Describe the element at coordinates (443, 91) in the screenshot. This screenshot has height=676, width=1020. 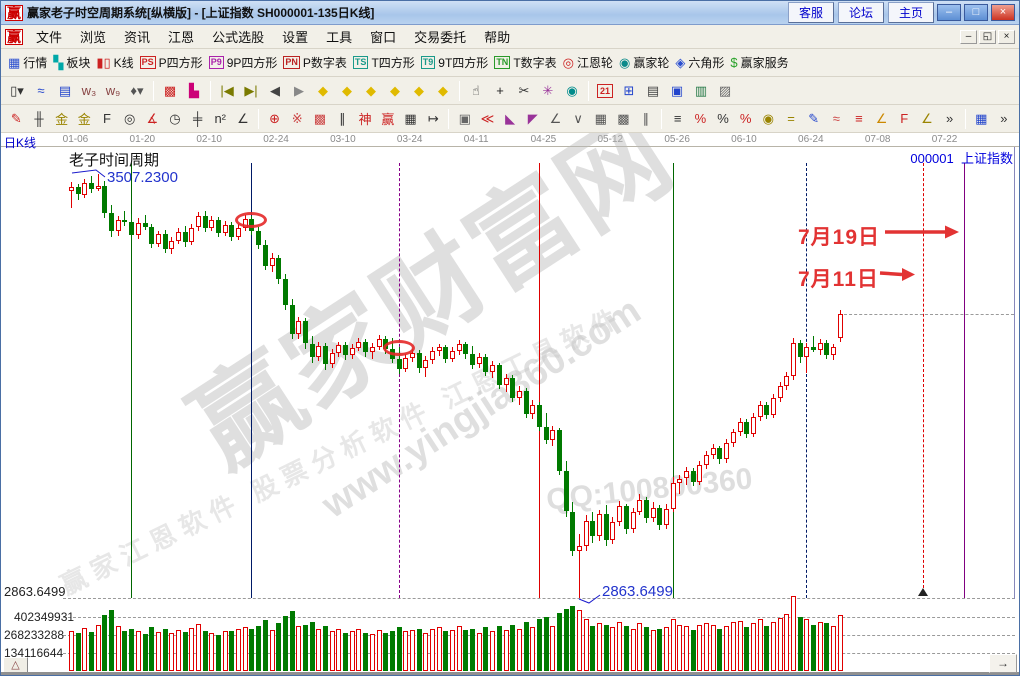
I see `diamond-star-button: ◆` at that location.